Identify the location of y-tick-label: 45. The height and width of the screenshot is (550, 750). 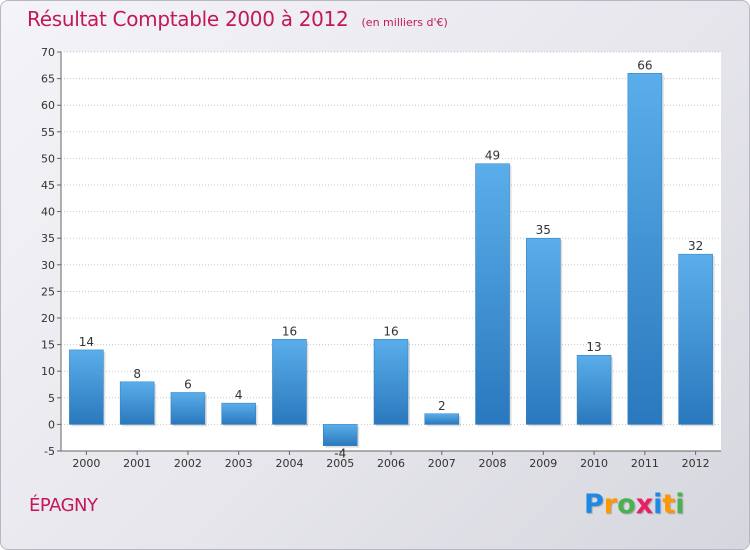
(48, 185).